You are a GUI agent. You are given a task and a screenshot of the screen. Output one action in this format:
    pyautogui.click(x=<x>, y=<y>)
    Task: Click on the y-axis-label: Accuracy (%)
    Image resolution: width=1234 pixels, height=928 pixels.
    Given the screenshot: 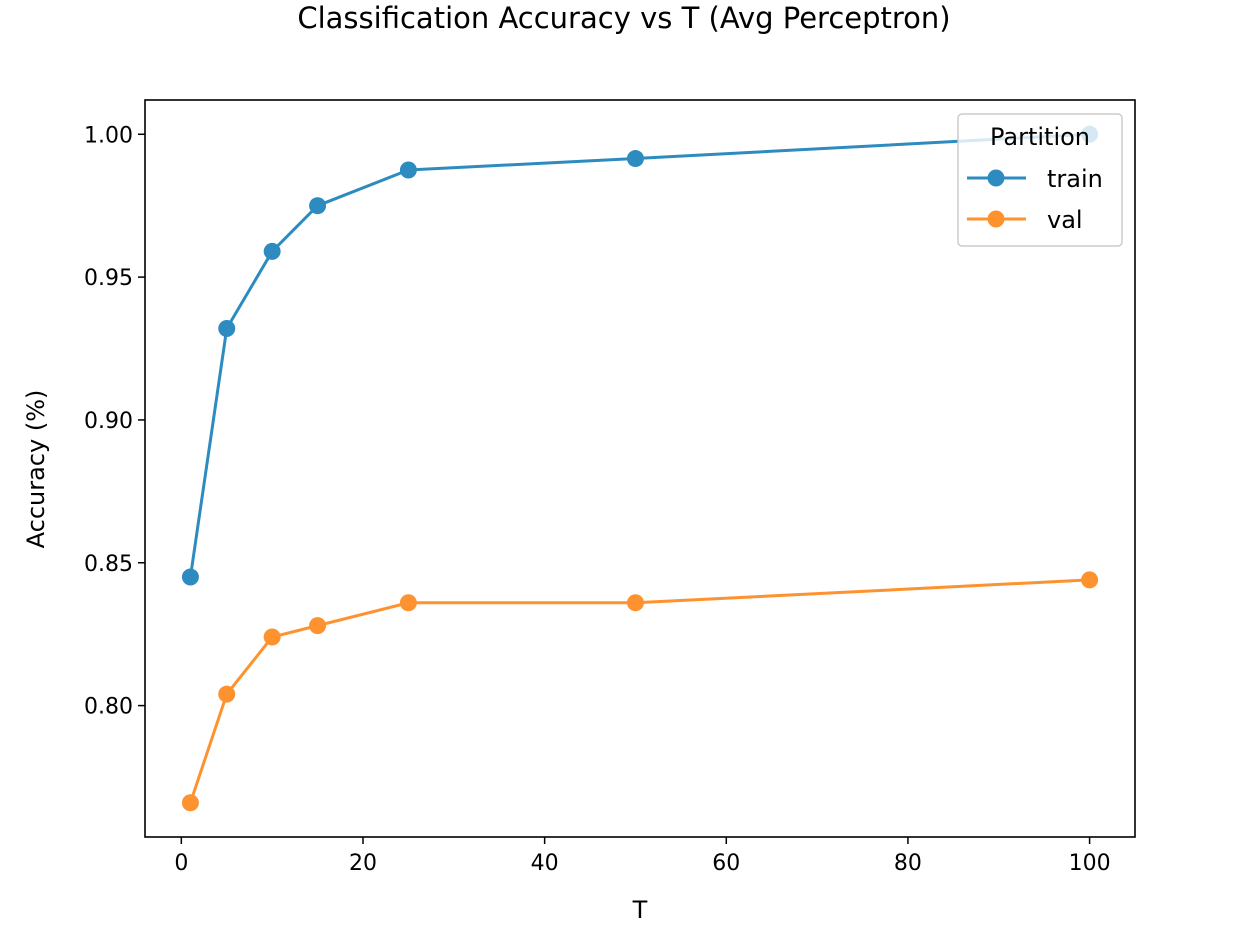 What is the action you would take?
    pyautogui.click(x=36, y=469)
    